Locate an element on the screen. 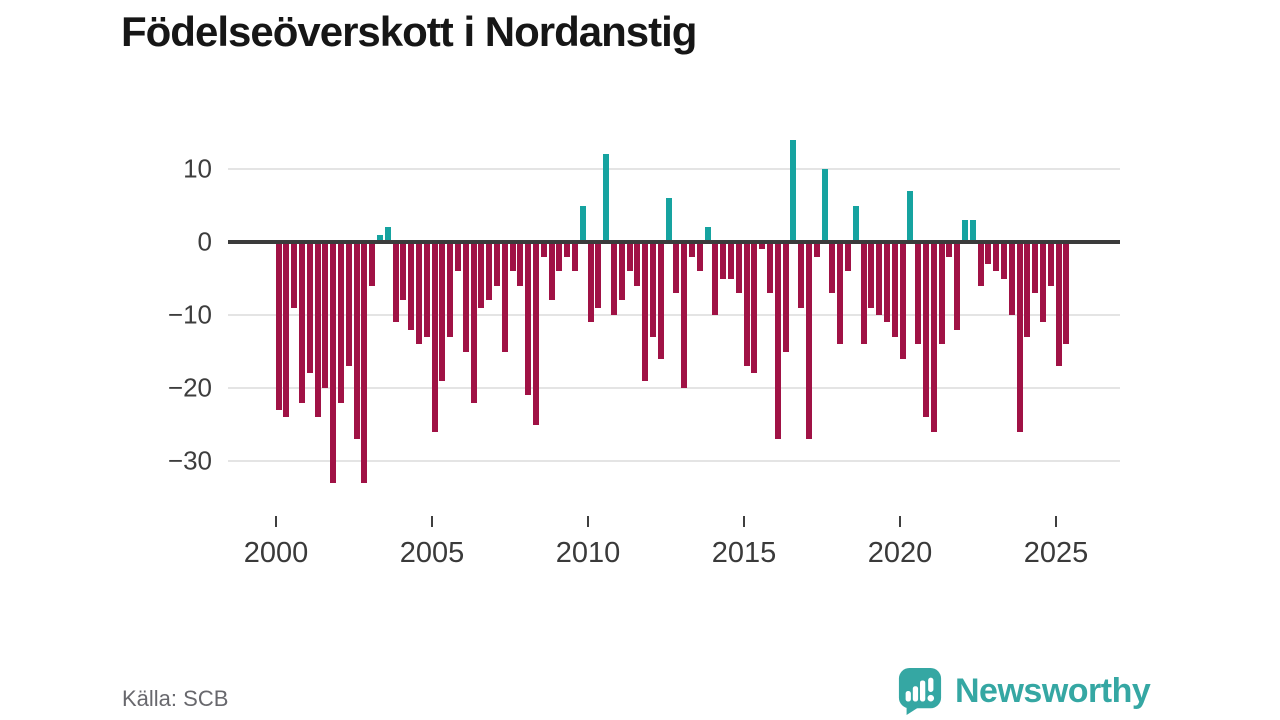 The width and height of the screenshot is (1280, 720). bar-2008Q1 is located at coordinates (528, 320).